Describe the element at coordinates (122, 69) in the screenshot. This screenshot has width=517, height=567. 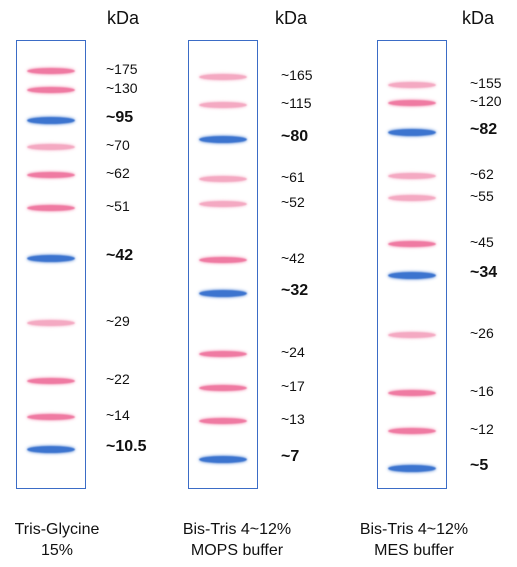
I see `band-size-label: ~175` at that location.